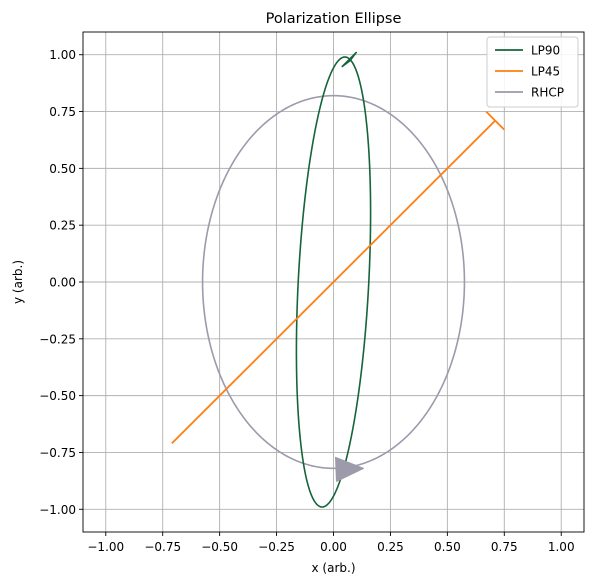  Describe the element at coordinates (545, 72) in the screenshot. I see `legend-label: LP45` at that location.